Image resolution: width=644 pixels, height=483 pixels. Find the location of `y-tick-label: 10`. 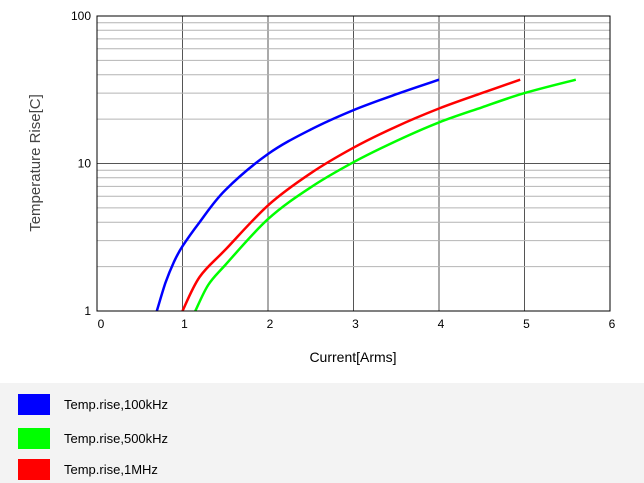

y-tick-label: 10 is located at coordinates (85, 164).